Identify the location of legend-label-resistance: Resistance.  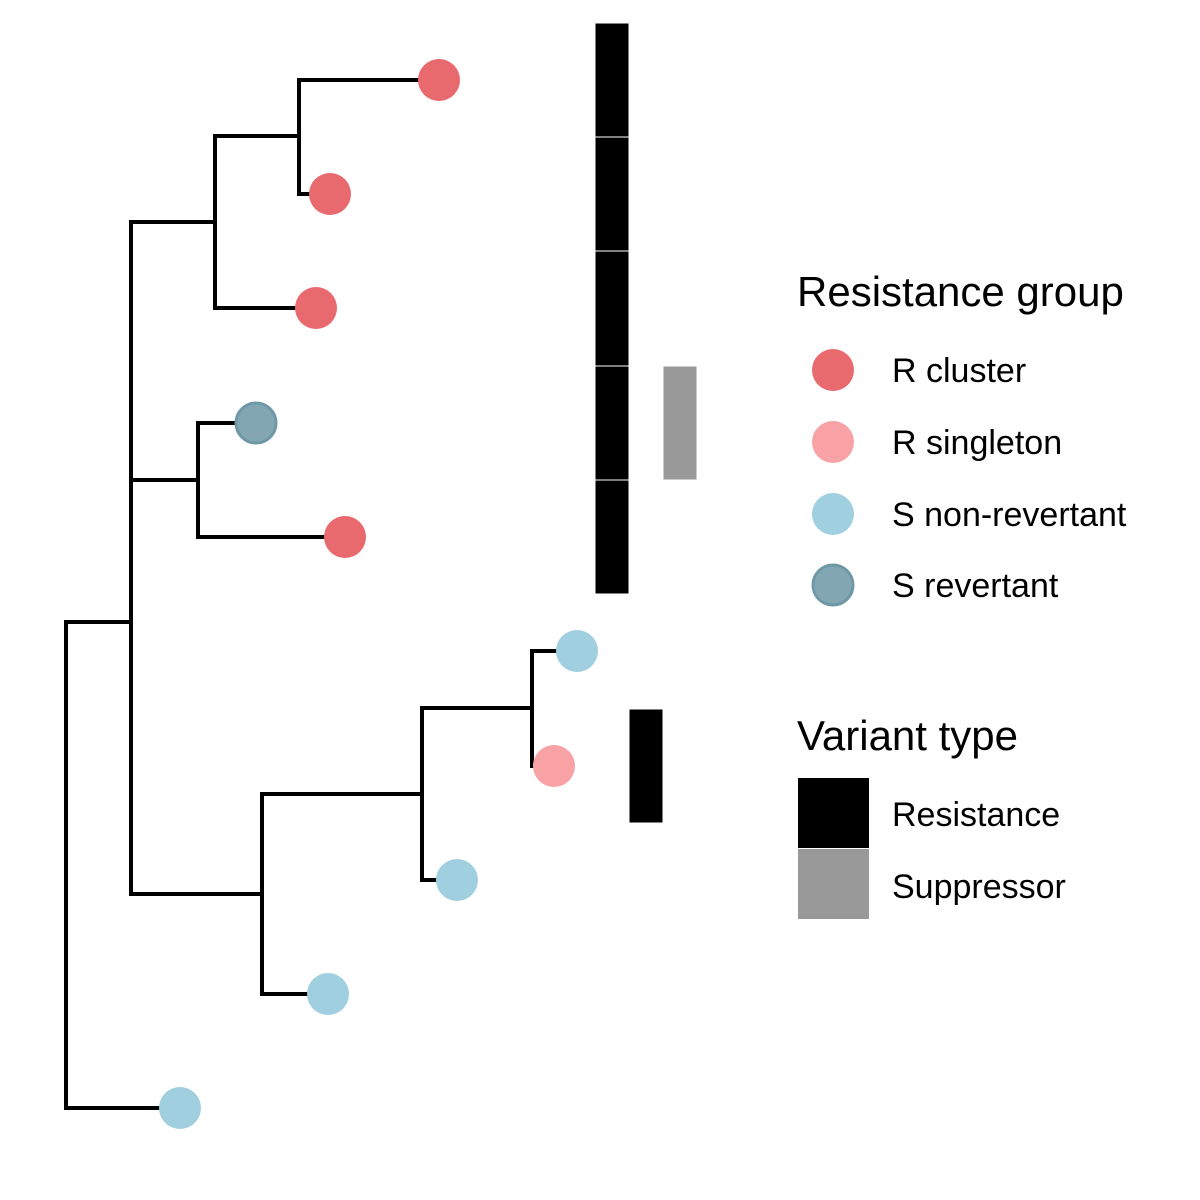
(976, 815).